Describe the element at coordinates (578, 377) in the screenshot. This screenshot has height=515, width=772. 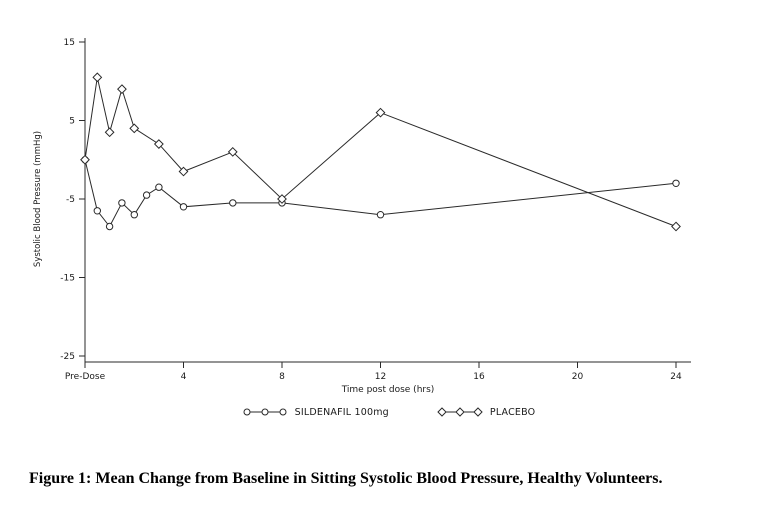
I see `x-tick-label: 20` at that location.